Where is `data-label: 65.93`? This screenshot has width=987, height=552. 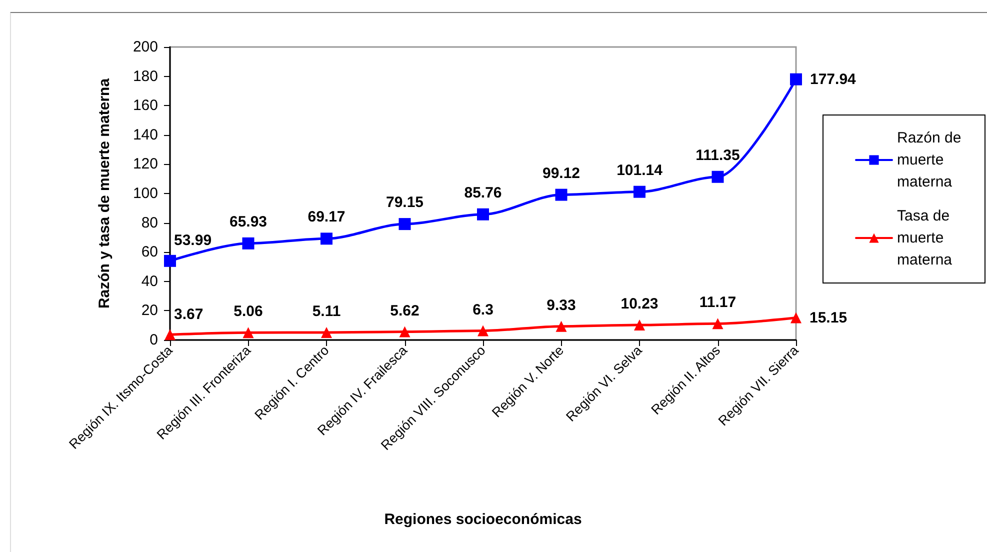
data-label: 65.93 is located at coordinates (248, 221).